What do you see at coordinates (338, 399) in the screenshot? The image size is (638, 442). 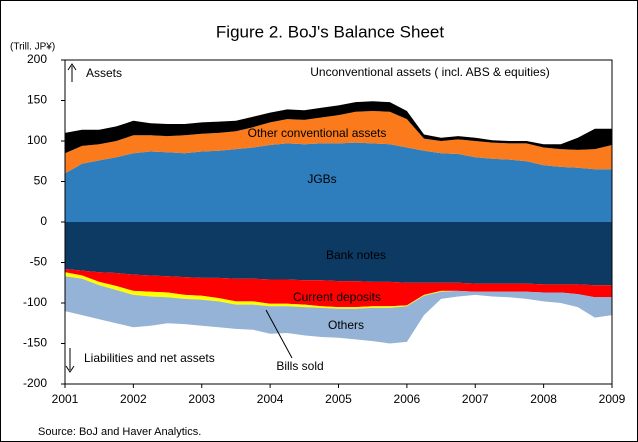 I see `x-tick-label: 2005` at bounding box center [338, 399].